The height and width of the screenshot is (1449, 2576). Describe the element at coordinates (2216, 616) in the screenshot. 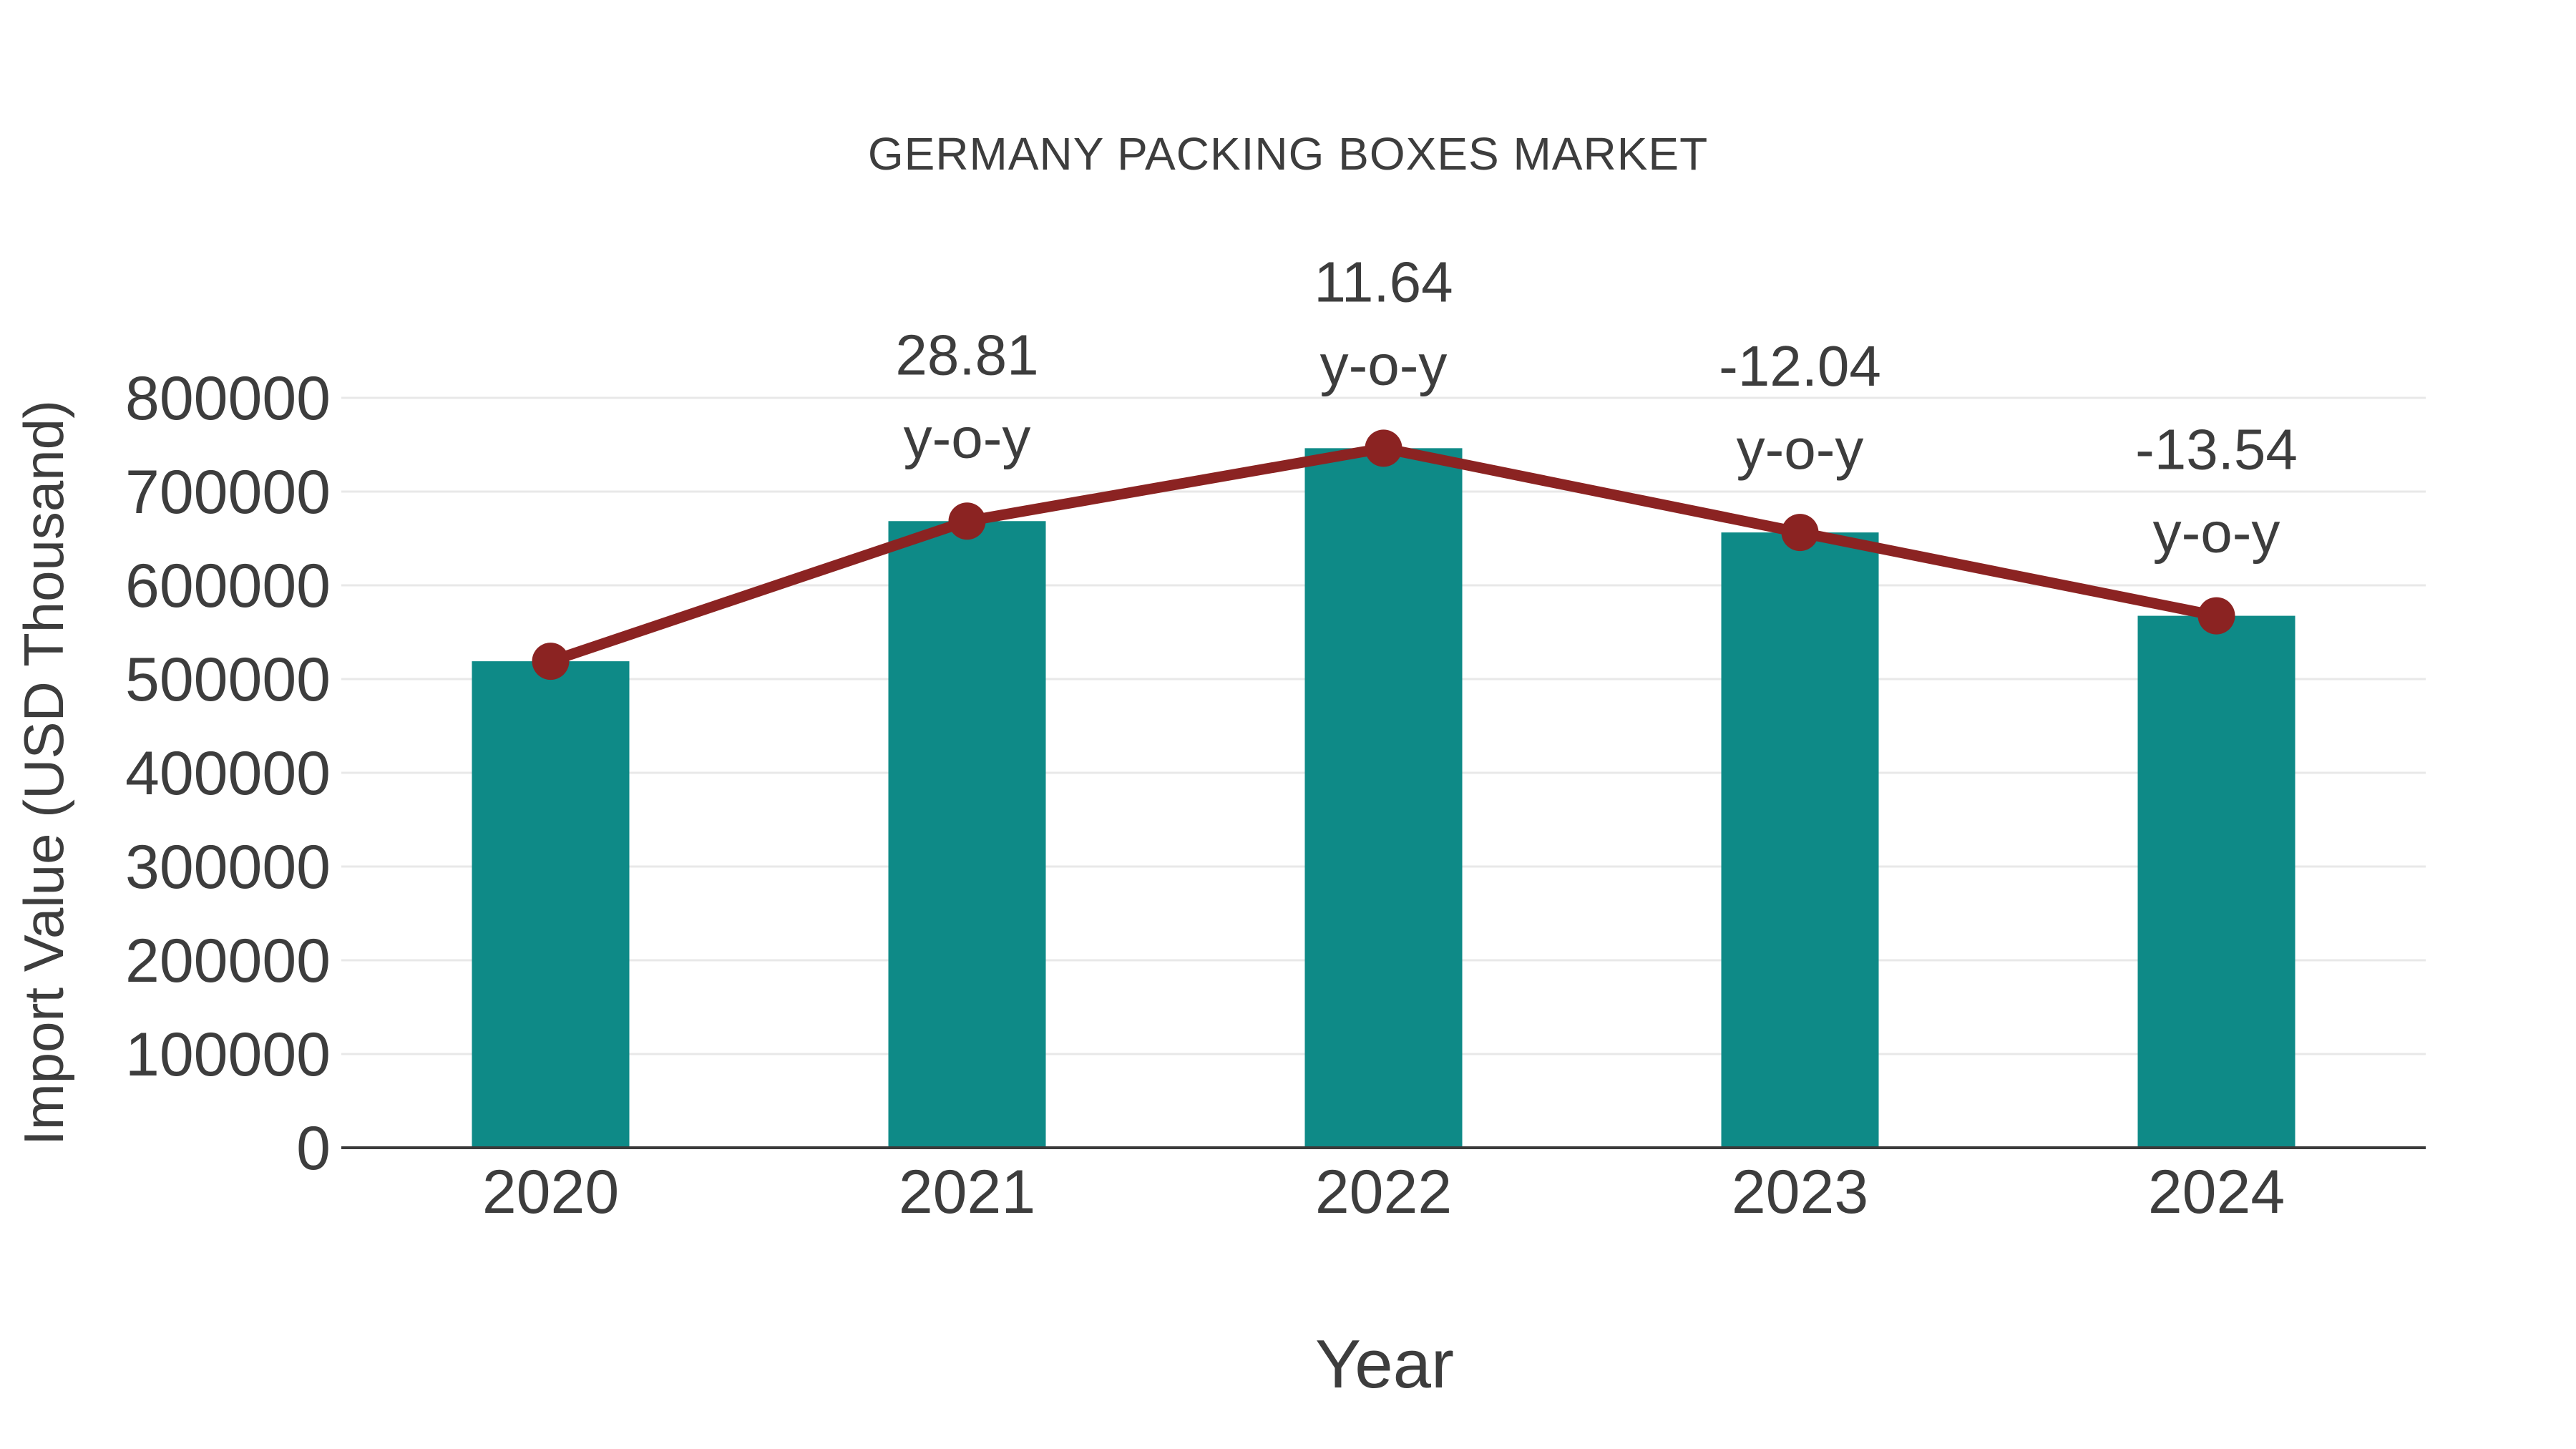

I see `trend-marker-2024` at that location.